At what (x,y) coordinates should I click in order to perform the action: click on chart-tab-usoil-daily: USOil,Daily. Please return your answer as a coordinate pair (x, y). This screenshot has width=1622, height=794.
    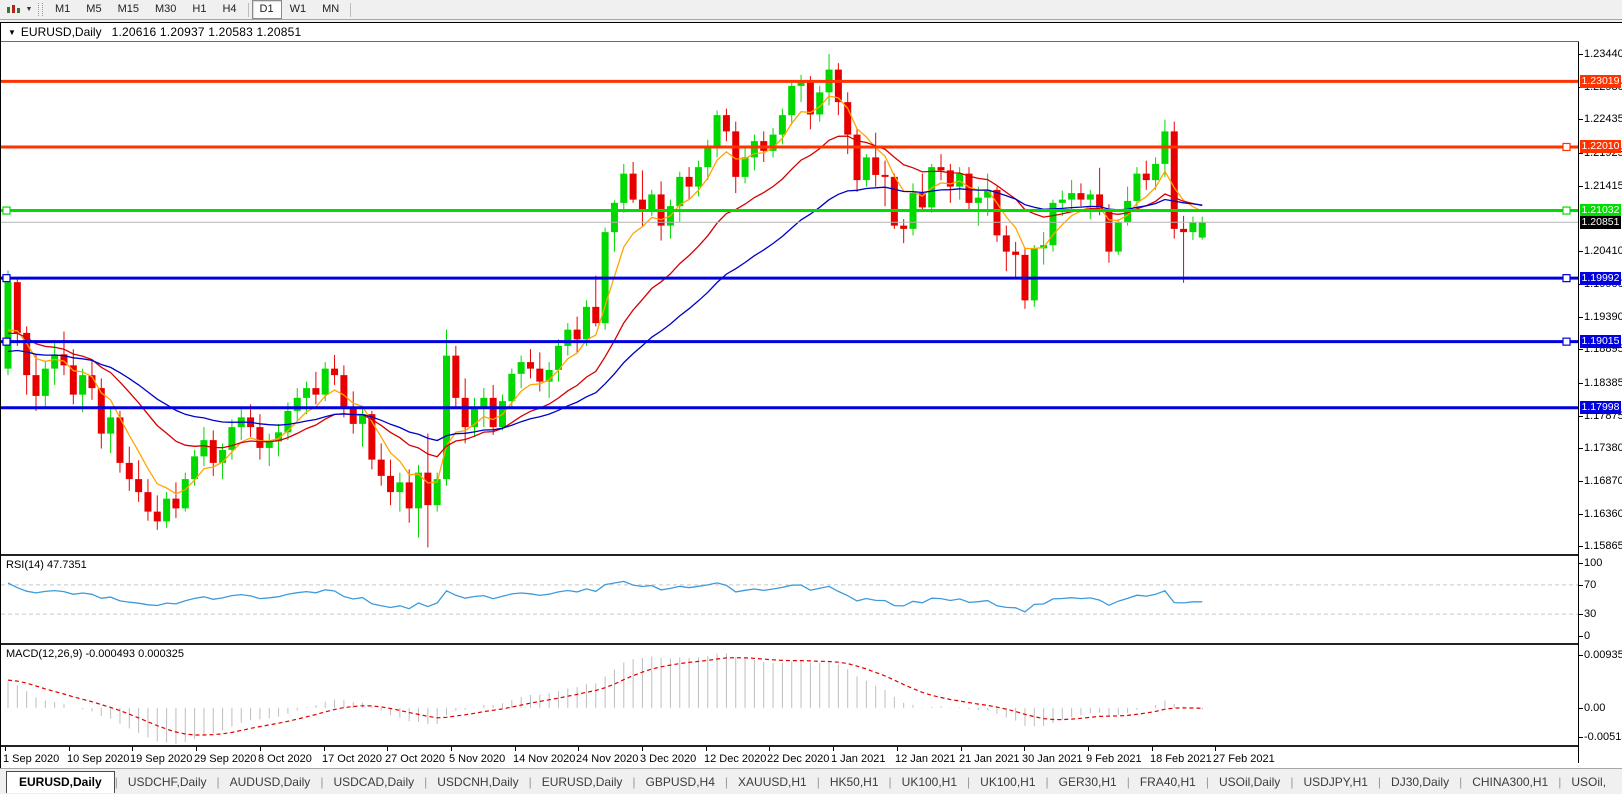
    Looking at the image, I should click on (1249, 781).